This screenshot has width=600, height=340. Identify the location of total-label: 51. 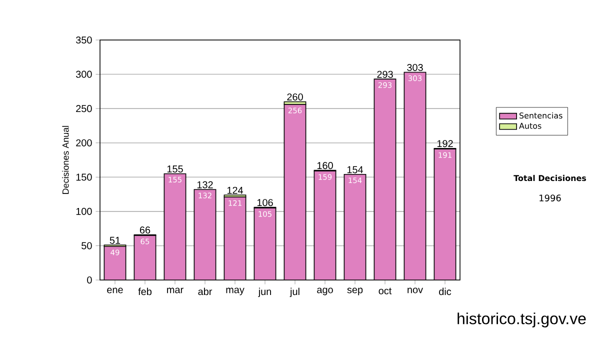
(115, 240).